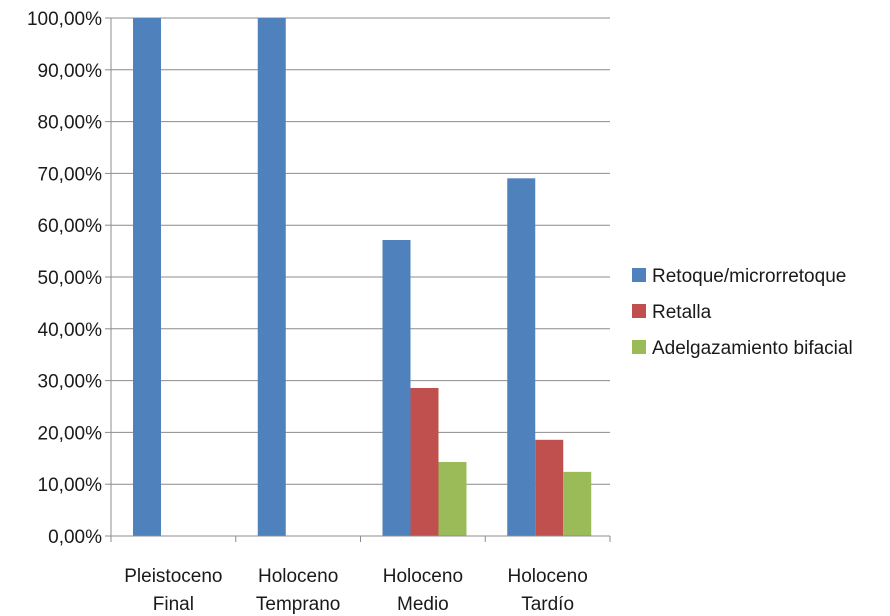  What do you see at coordinates (682, 312) in the screenshot?
I see `legend-label: Retalla` at bounding box center [682, 312].